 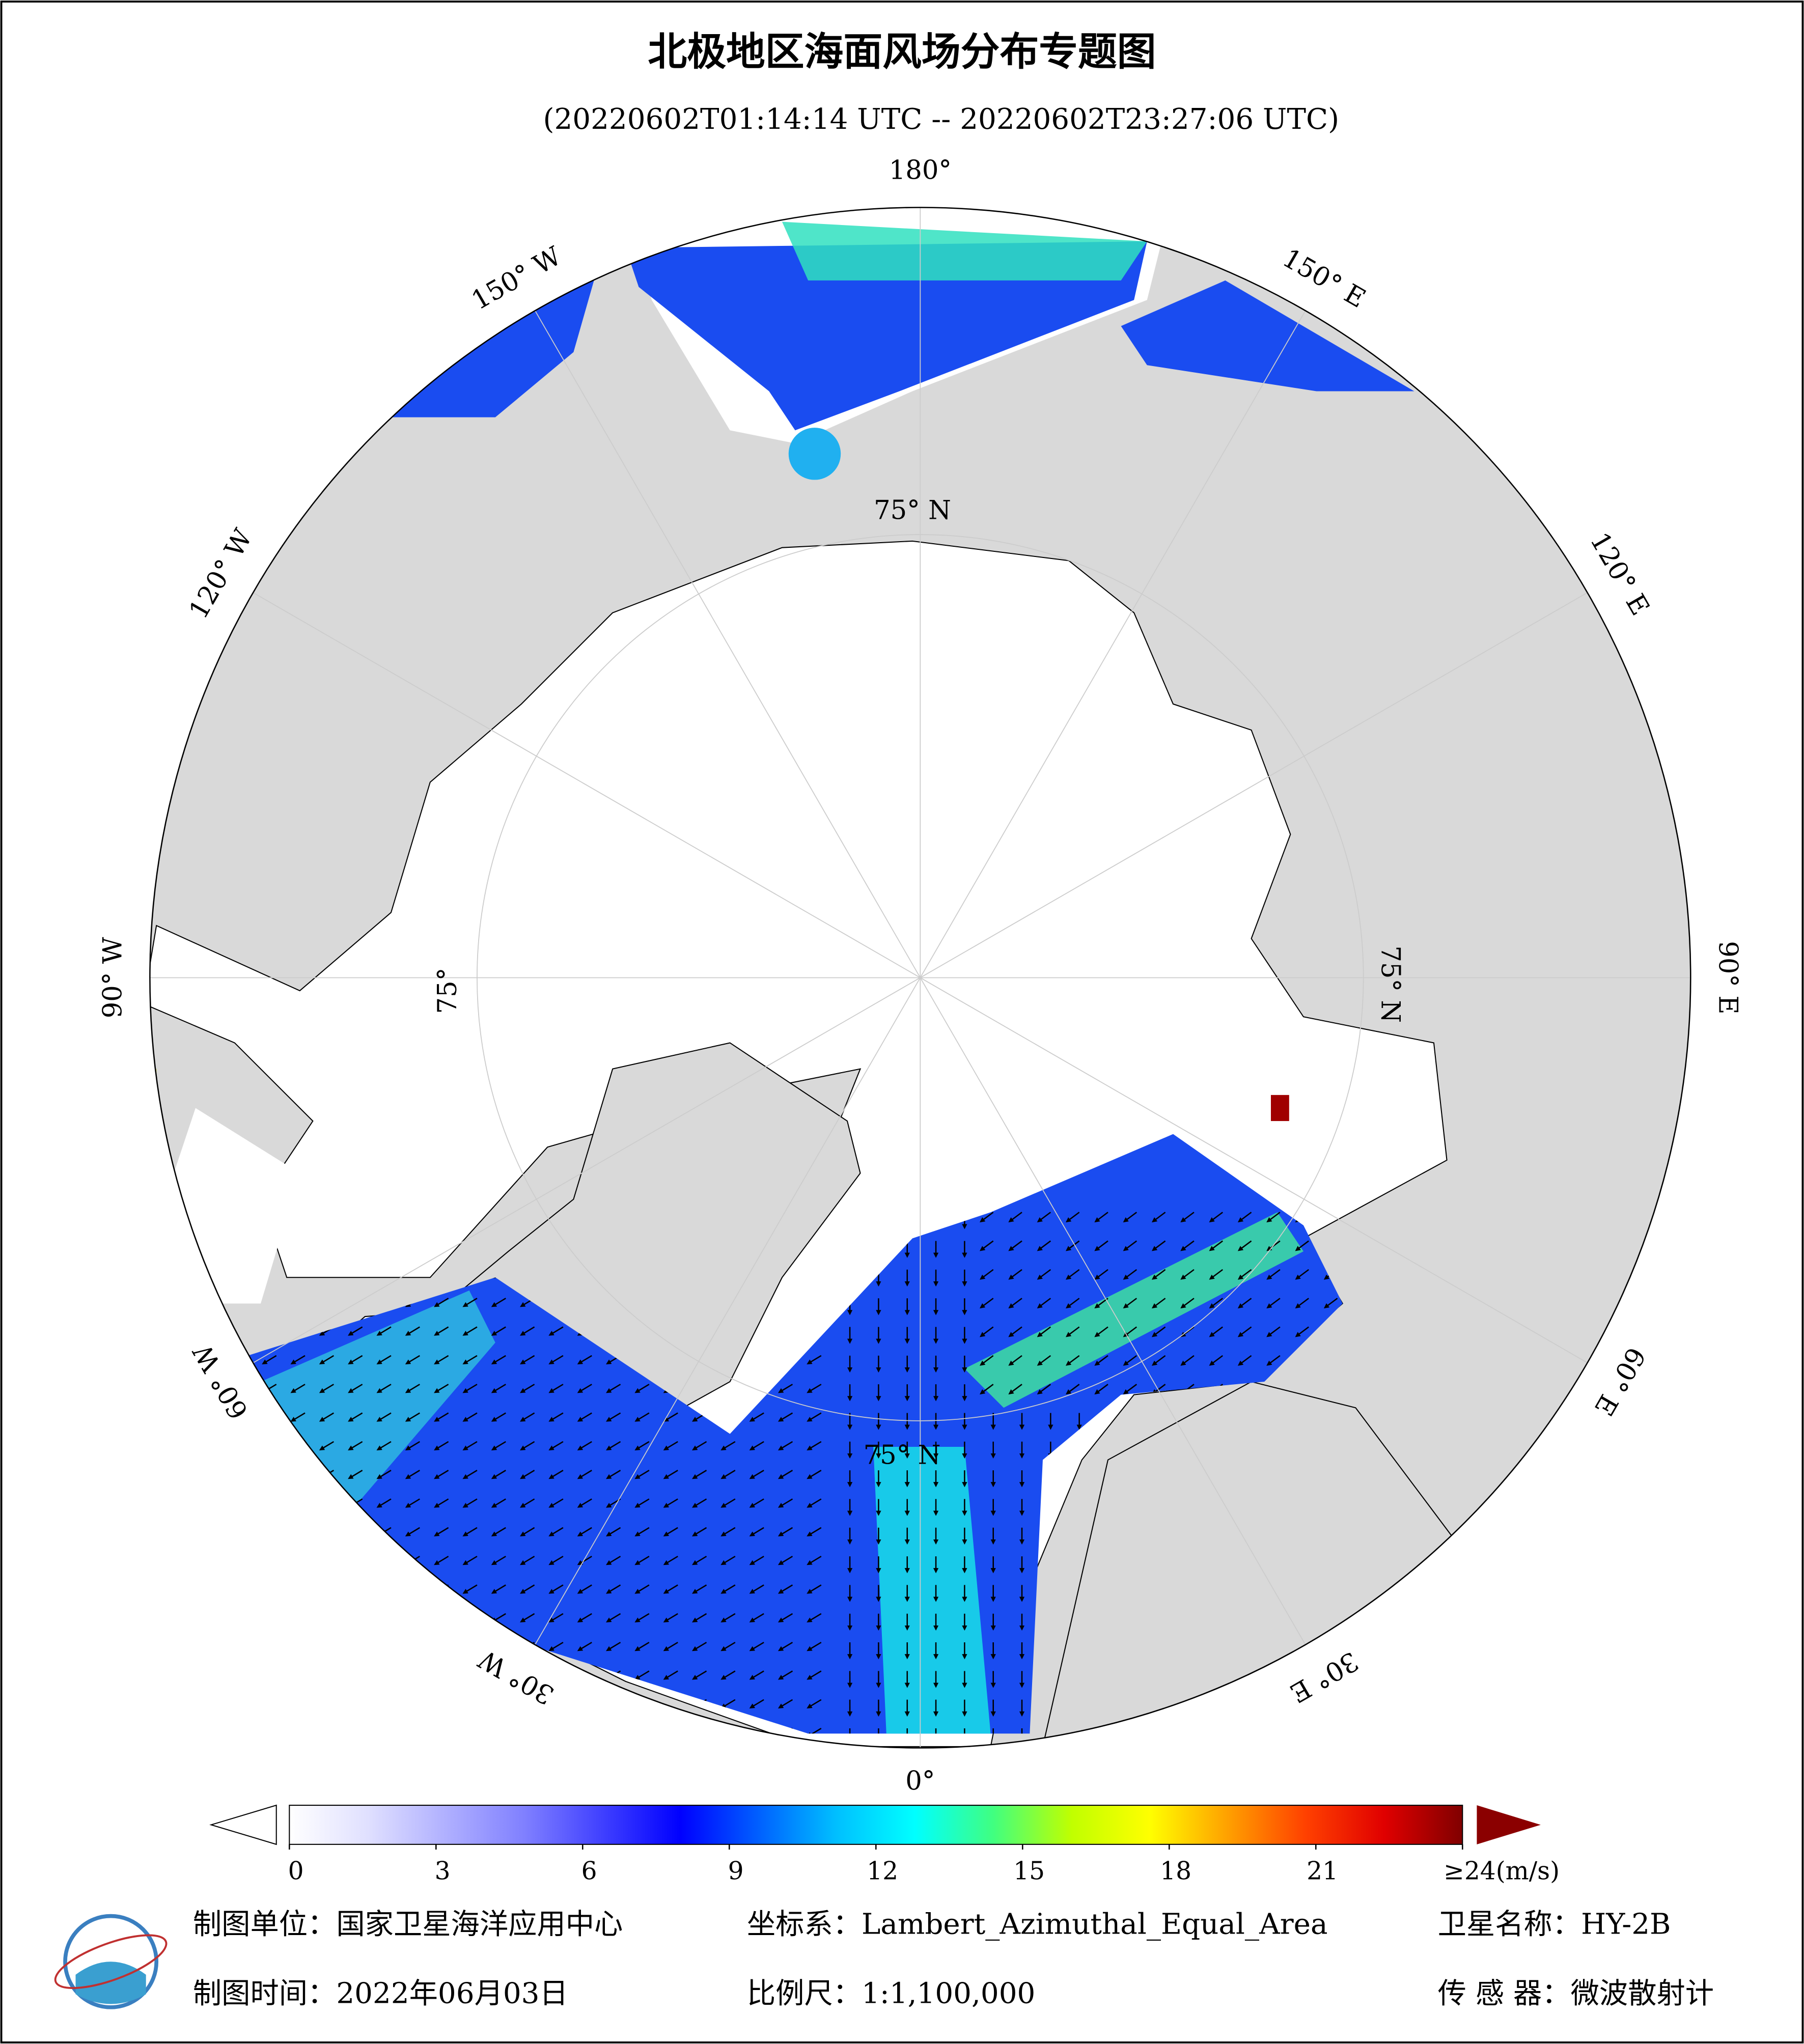 I want to click on colorbar-tick-label: 9, so click(x=736, y=1871).